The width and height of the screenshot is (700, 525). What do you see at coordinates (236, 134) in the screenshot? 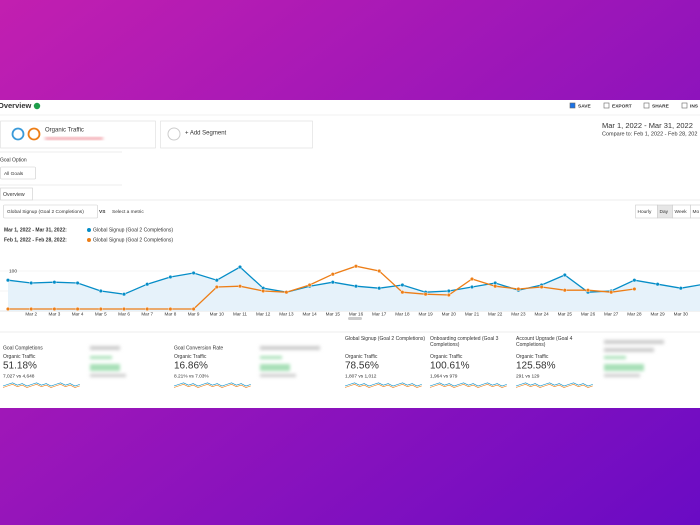
I see `add-segment-box` at bounding box center [236, 134].